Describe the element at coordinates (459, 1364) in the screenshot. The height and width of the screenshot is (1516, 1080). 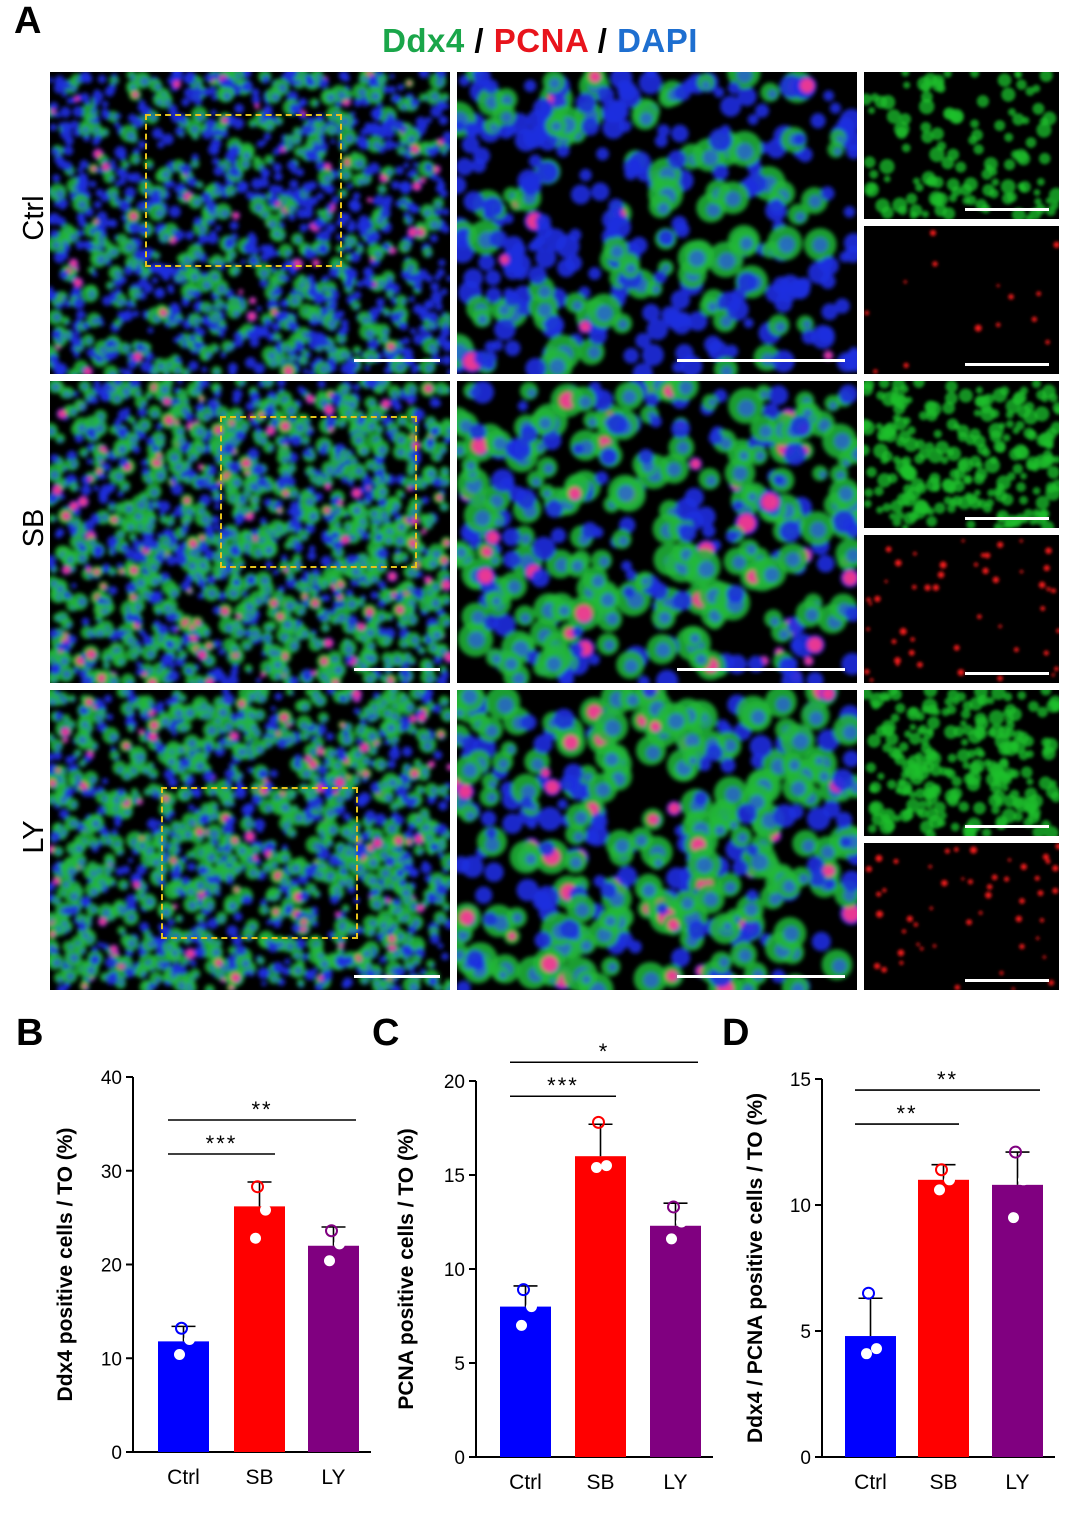
I see `chart-c-ytick-label-1: 5` at that location.